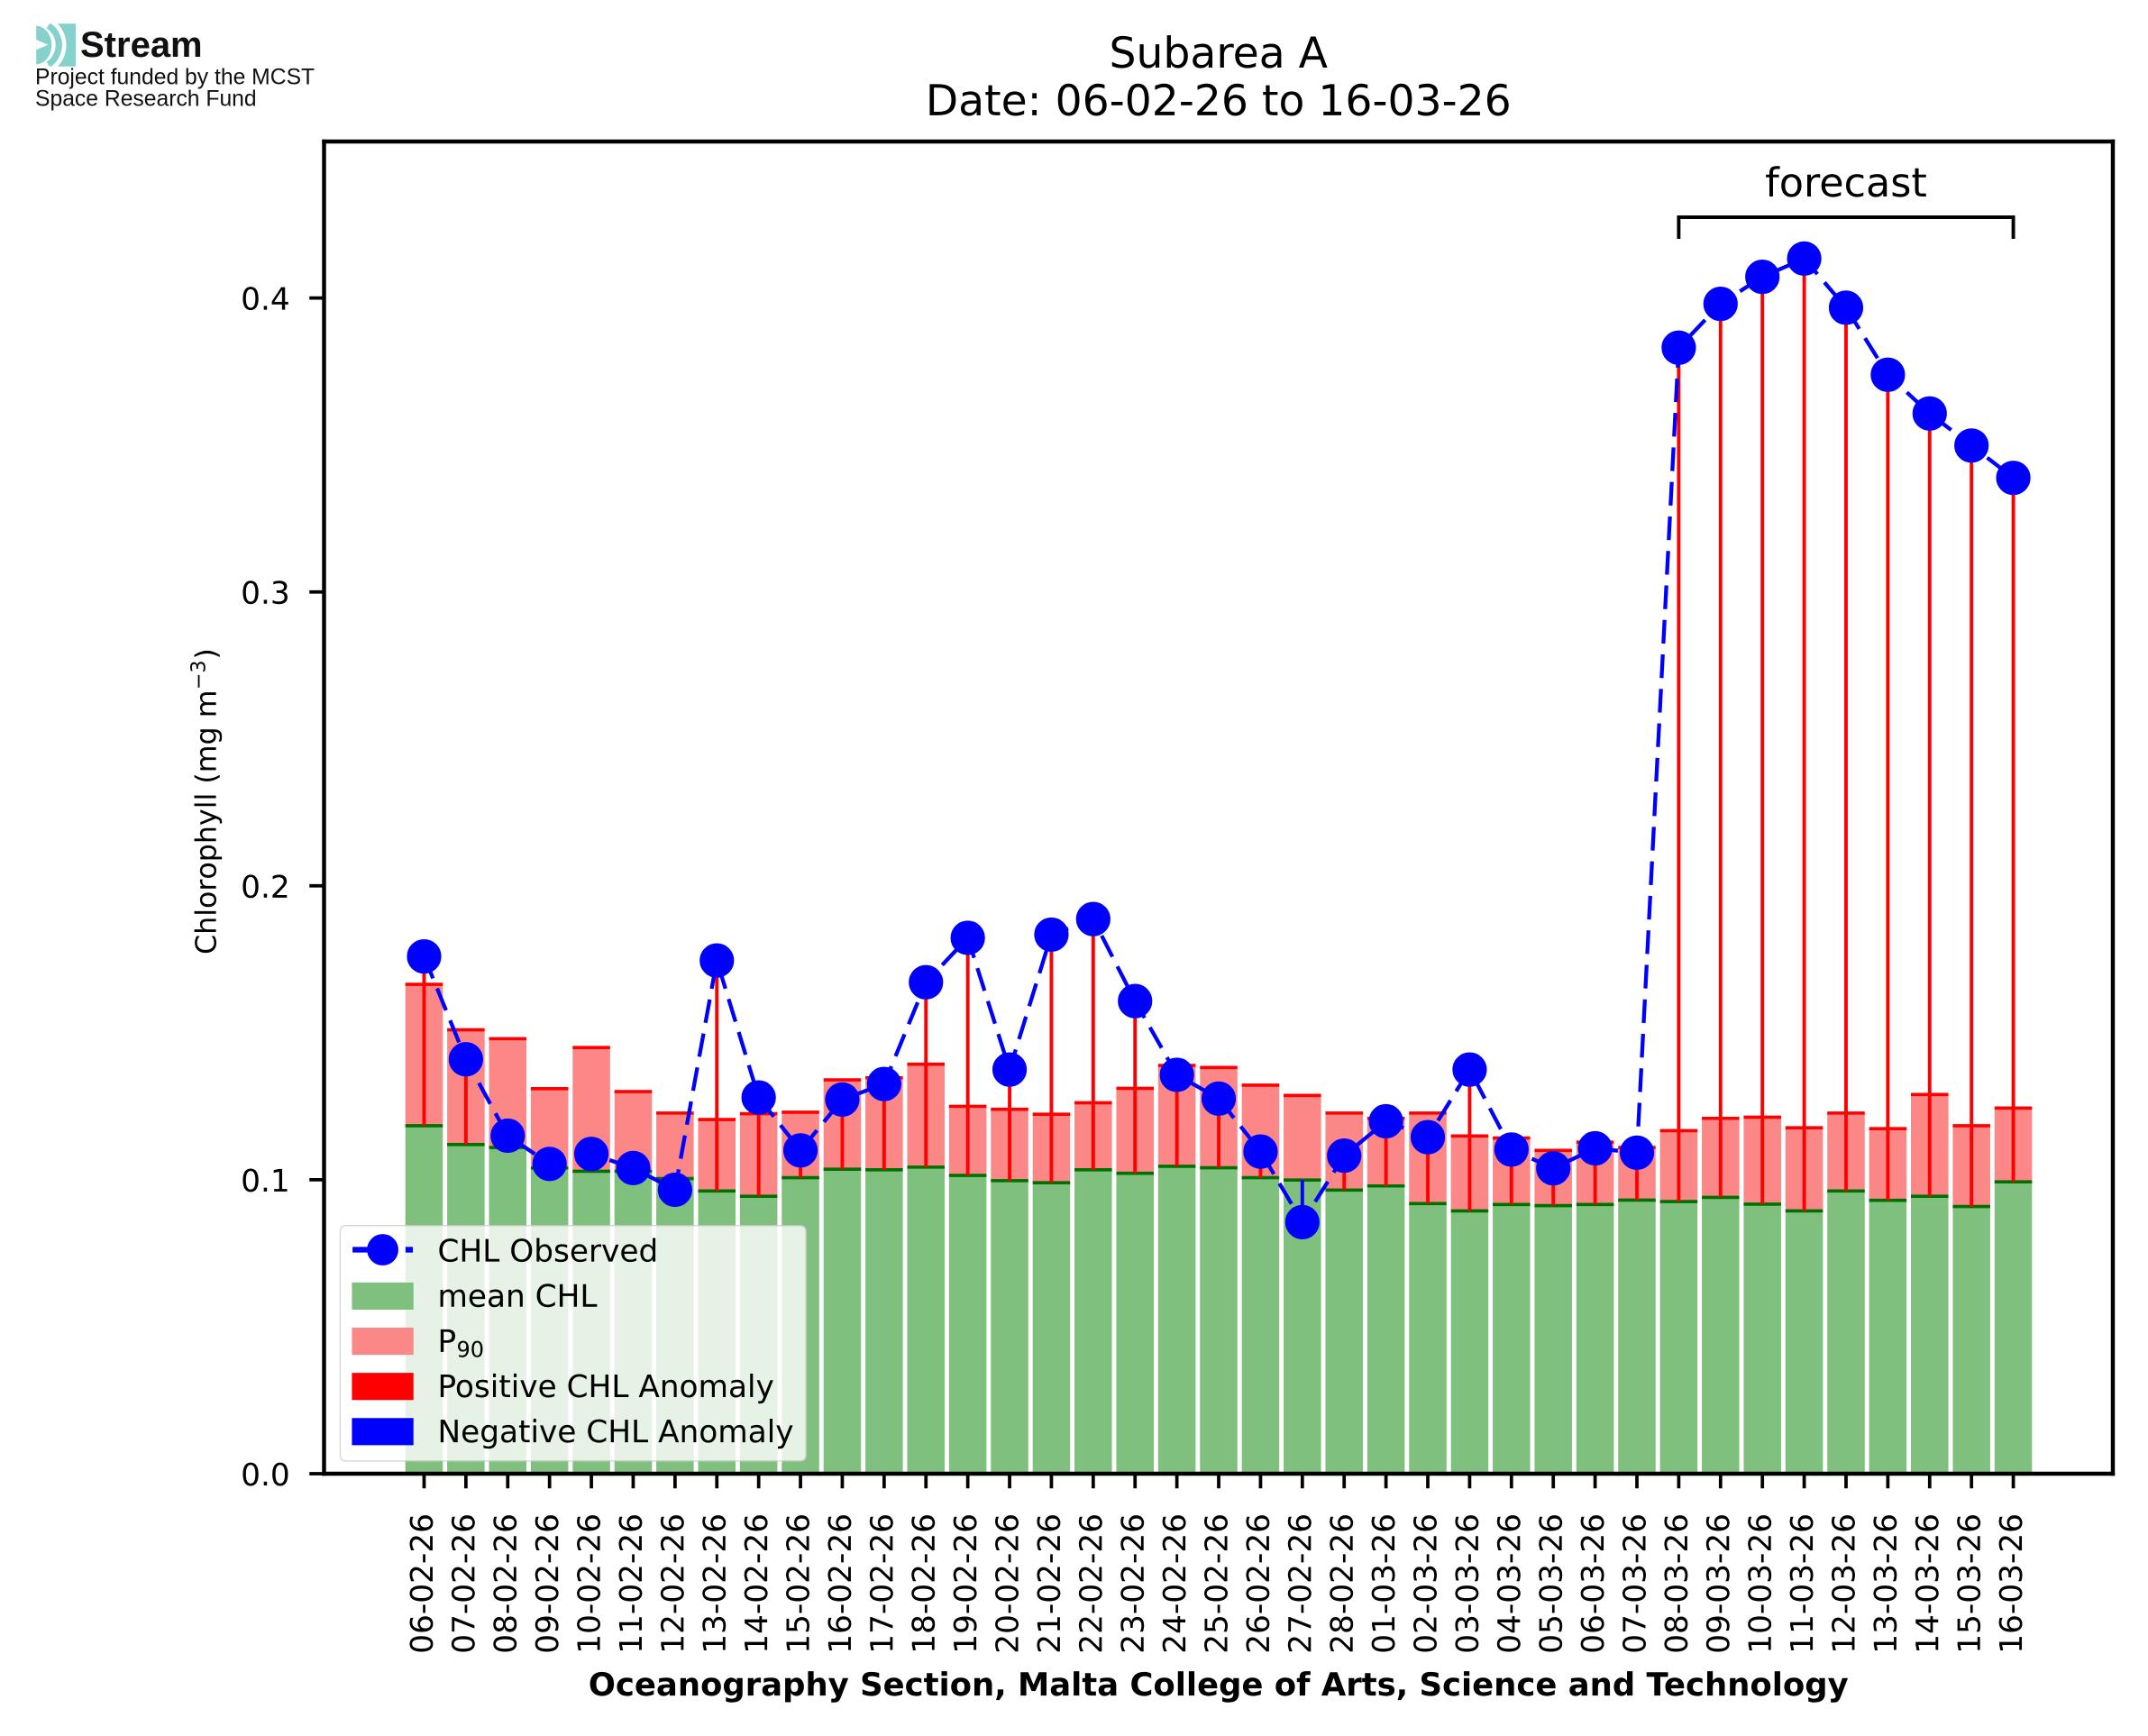 The height and width of the screenshot is (1736, 2148). Describe the element at coordinates (175, 78) in the screenshot. I see `svg-text: Project funded by the MCST` at that location.